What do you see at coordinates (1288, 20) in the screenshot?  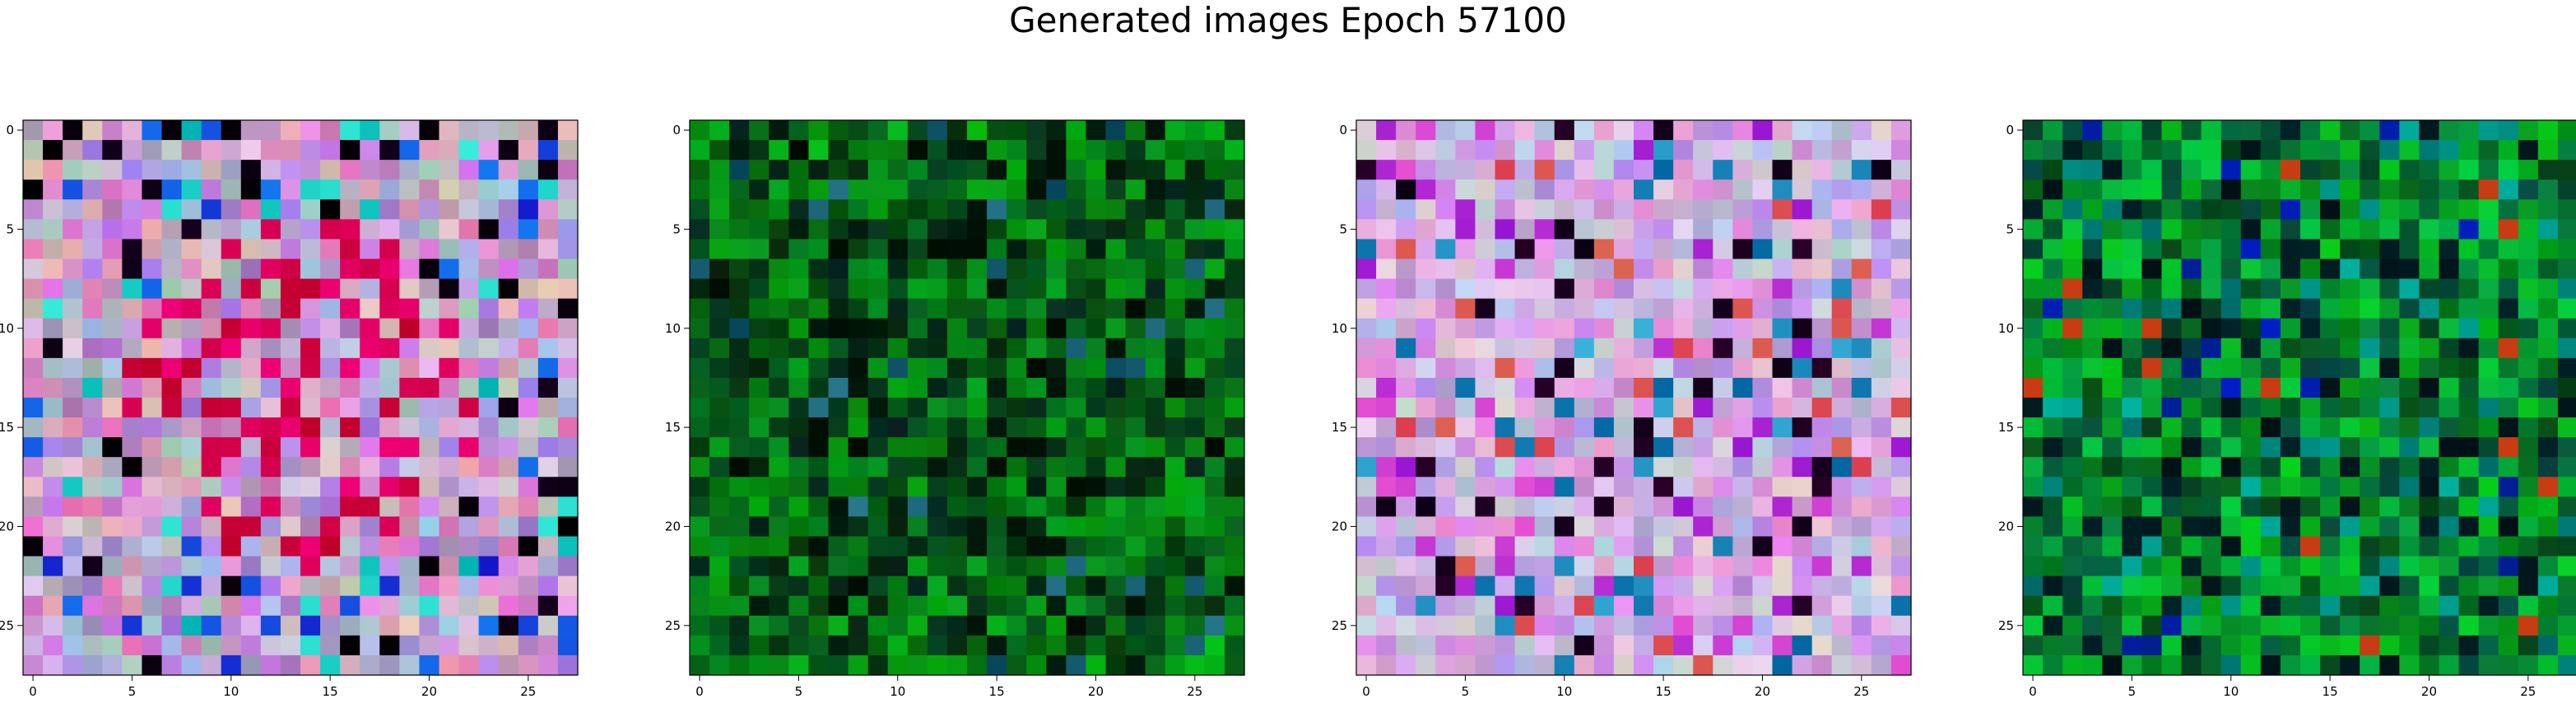 I see `figure-title: Generated images Epoch 57100` at bounding box center [1288, 20].